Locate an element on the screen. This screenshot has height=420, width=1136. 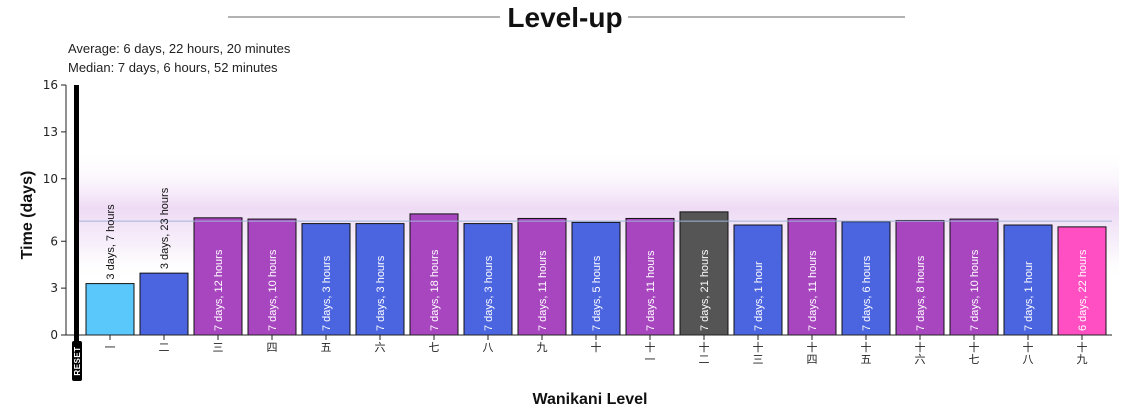
x-category-label: 十 is located at coordinates (596, 347).